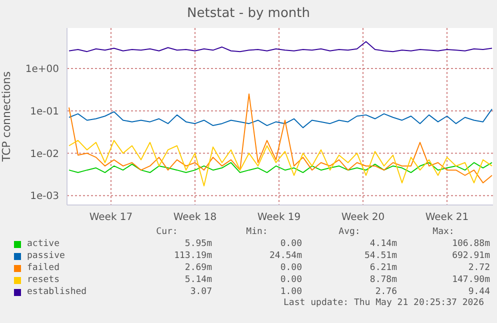 This screenshot has height=323, width=497. What do you see at coordinates (46, 256) in the screenshot?
I see `legend-label: passive` at bounding box center [46, 256].